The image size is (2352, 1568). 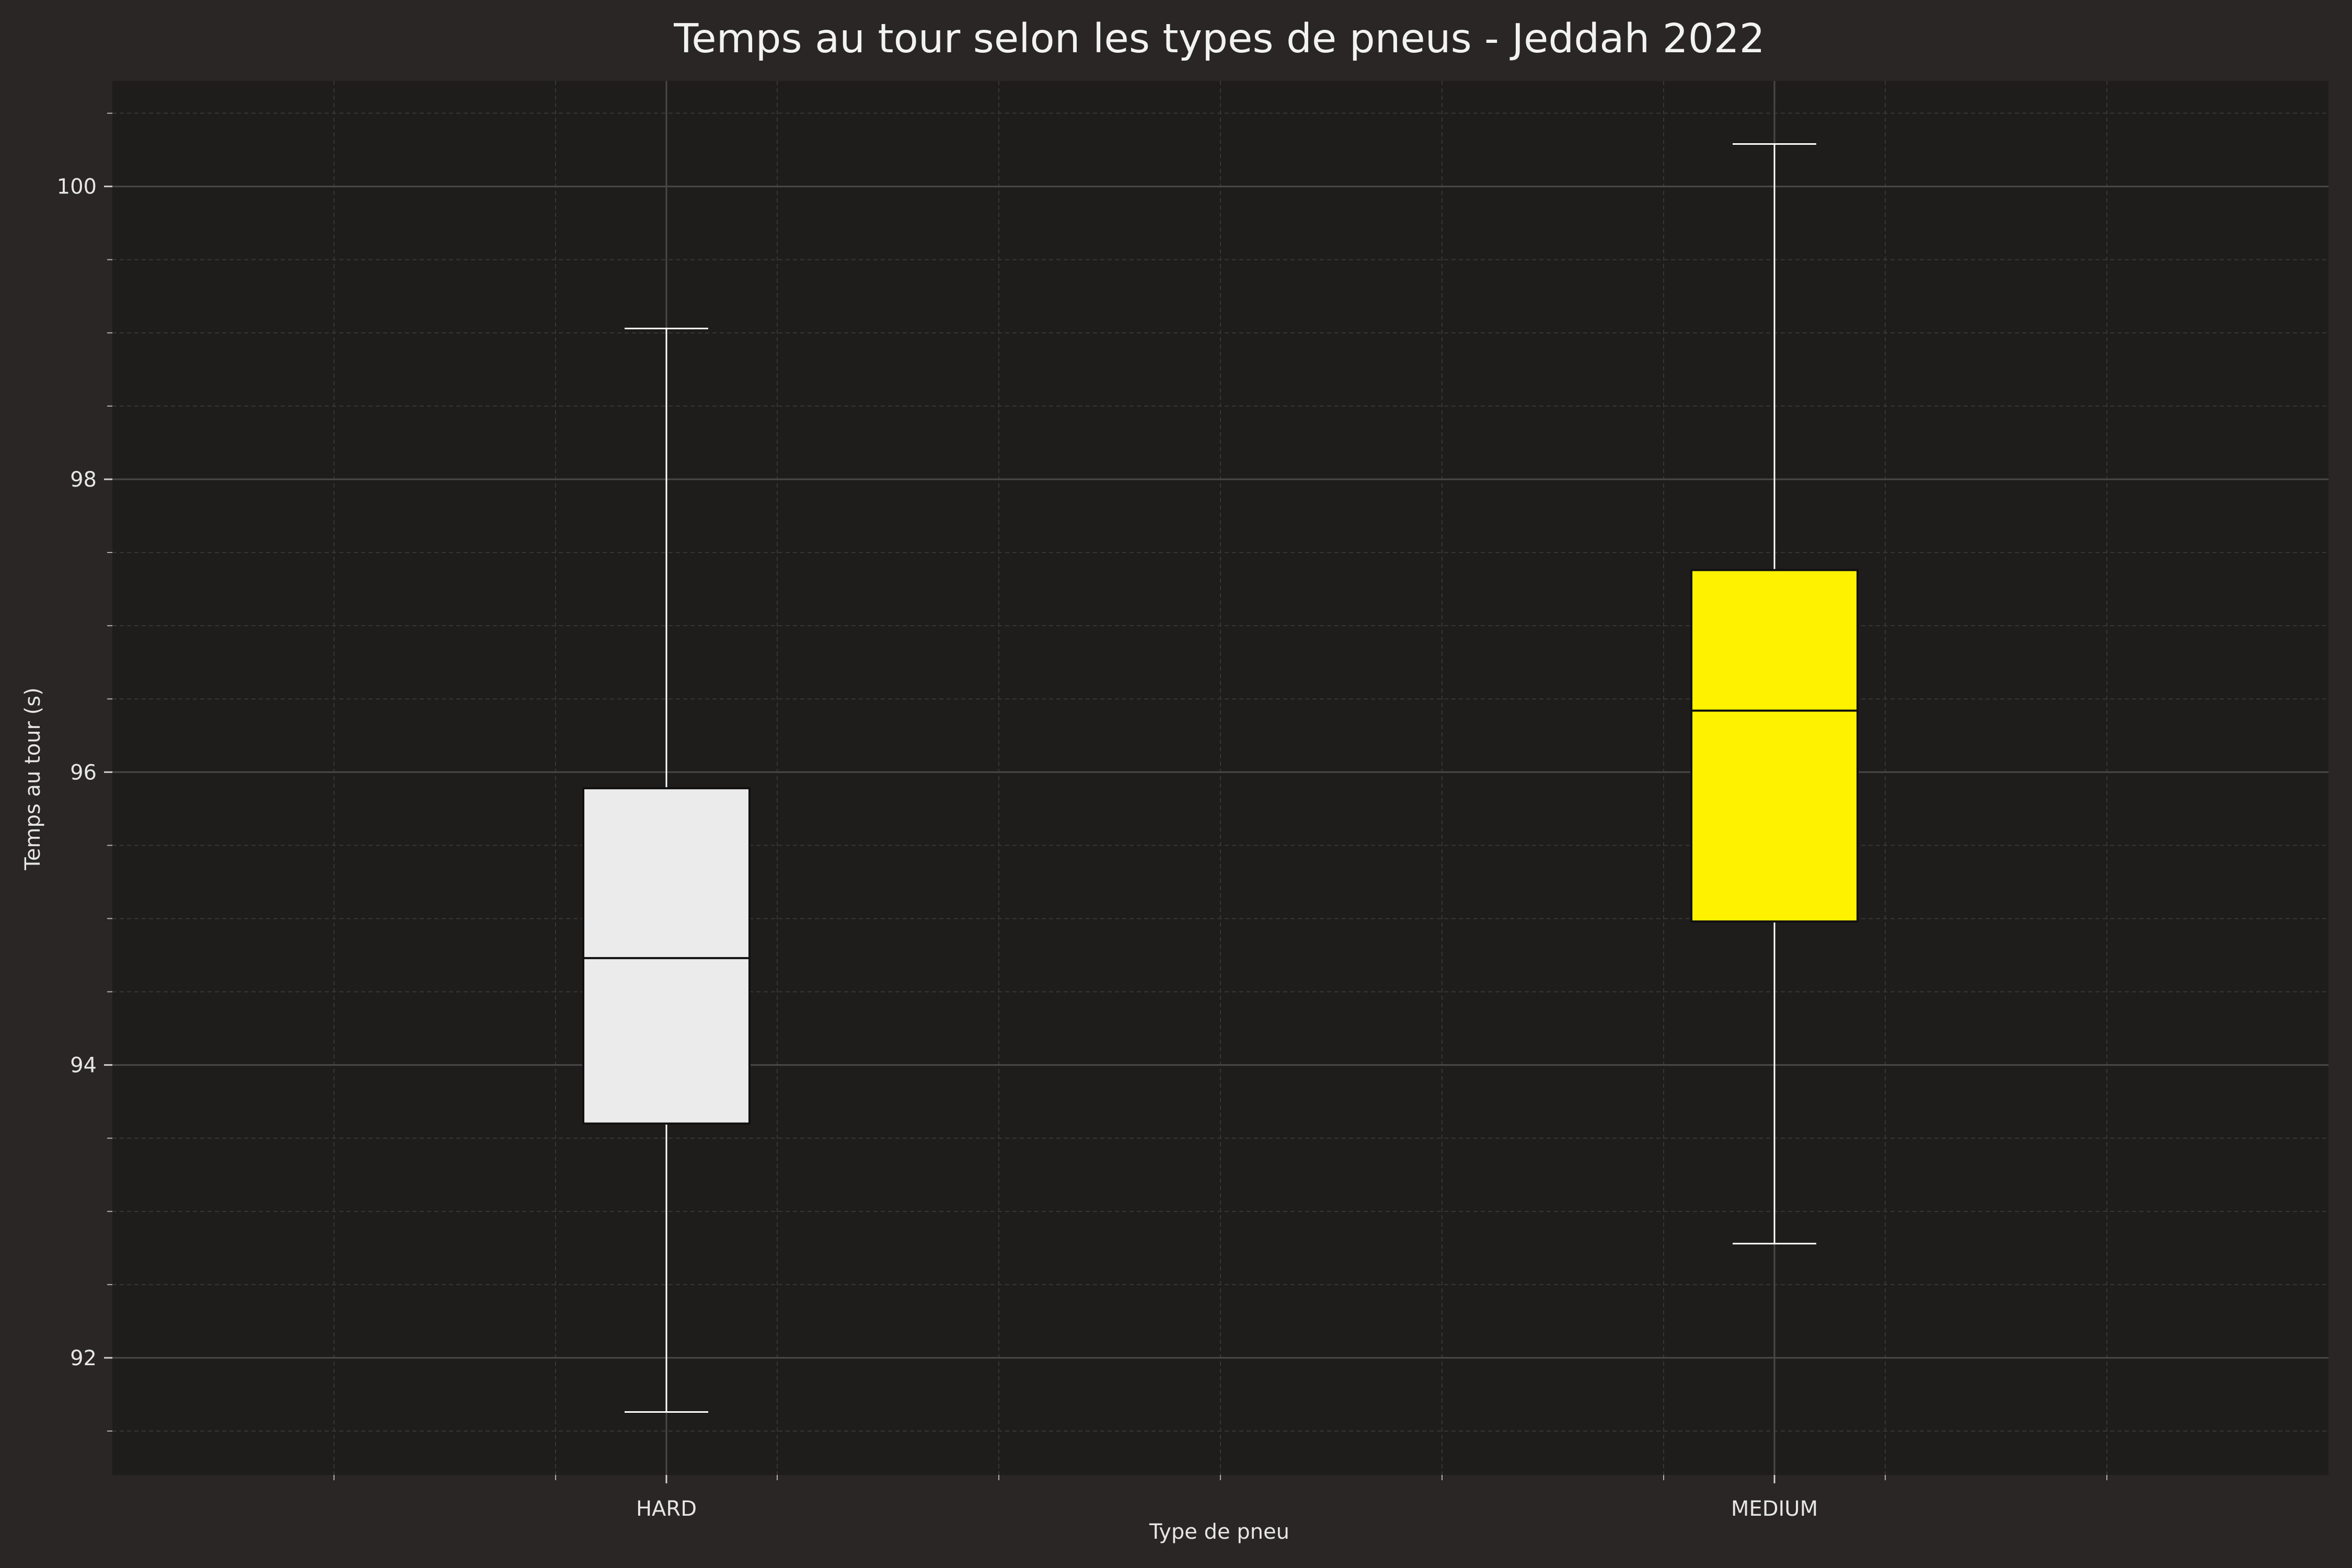 I want to click on box-hard, so click(x=666, y=870).